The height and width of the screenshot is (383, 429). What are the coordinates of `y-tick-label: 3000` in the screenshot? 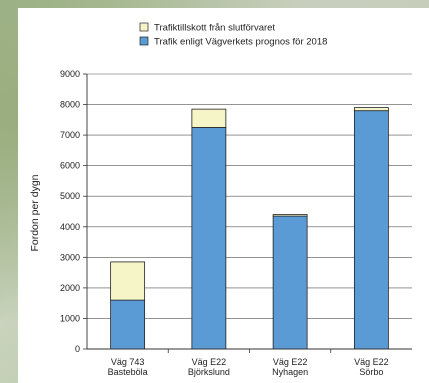 It's located at (70, 257).